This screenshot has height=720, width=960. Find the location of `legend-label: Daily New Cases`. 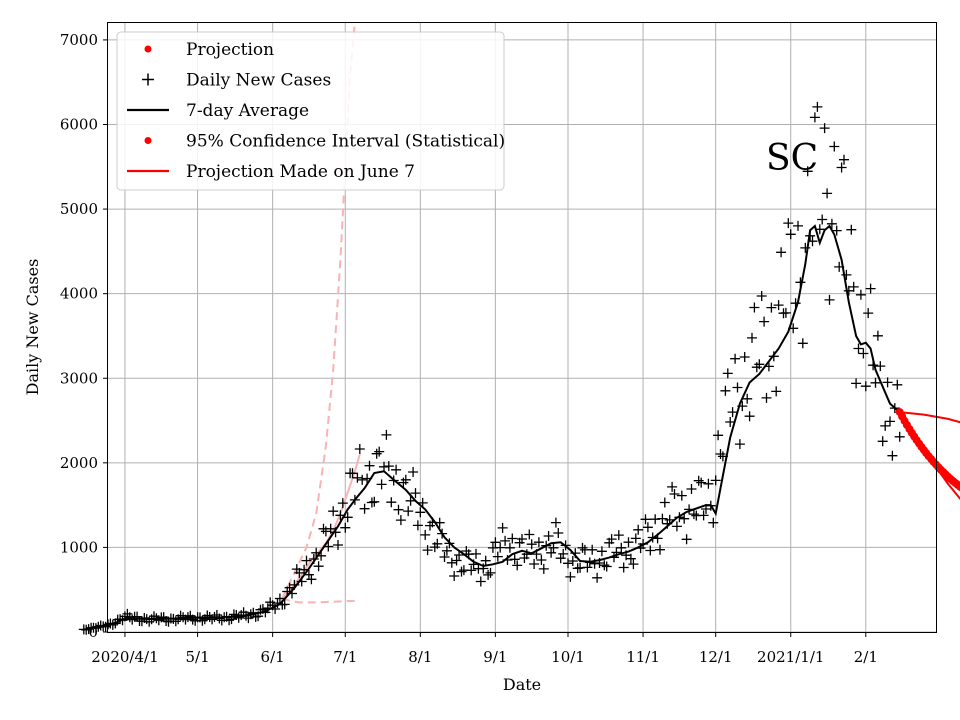

legend-label: Daily New Cases is located at coordinates (258, 81).